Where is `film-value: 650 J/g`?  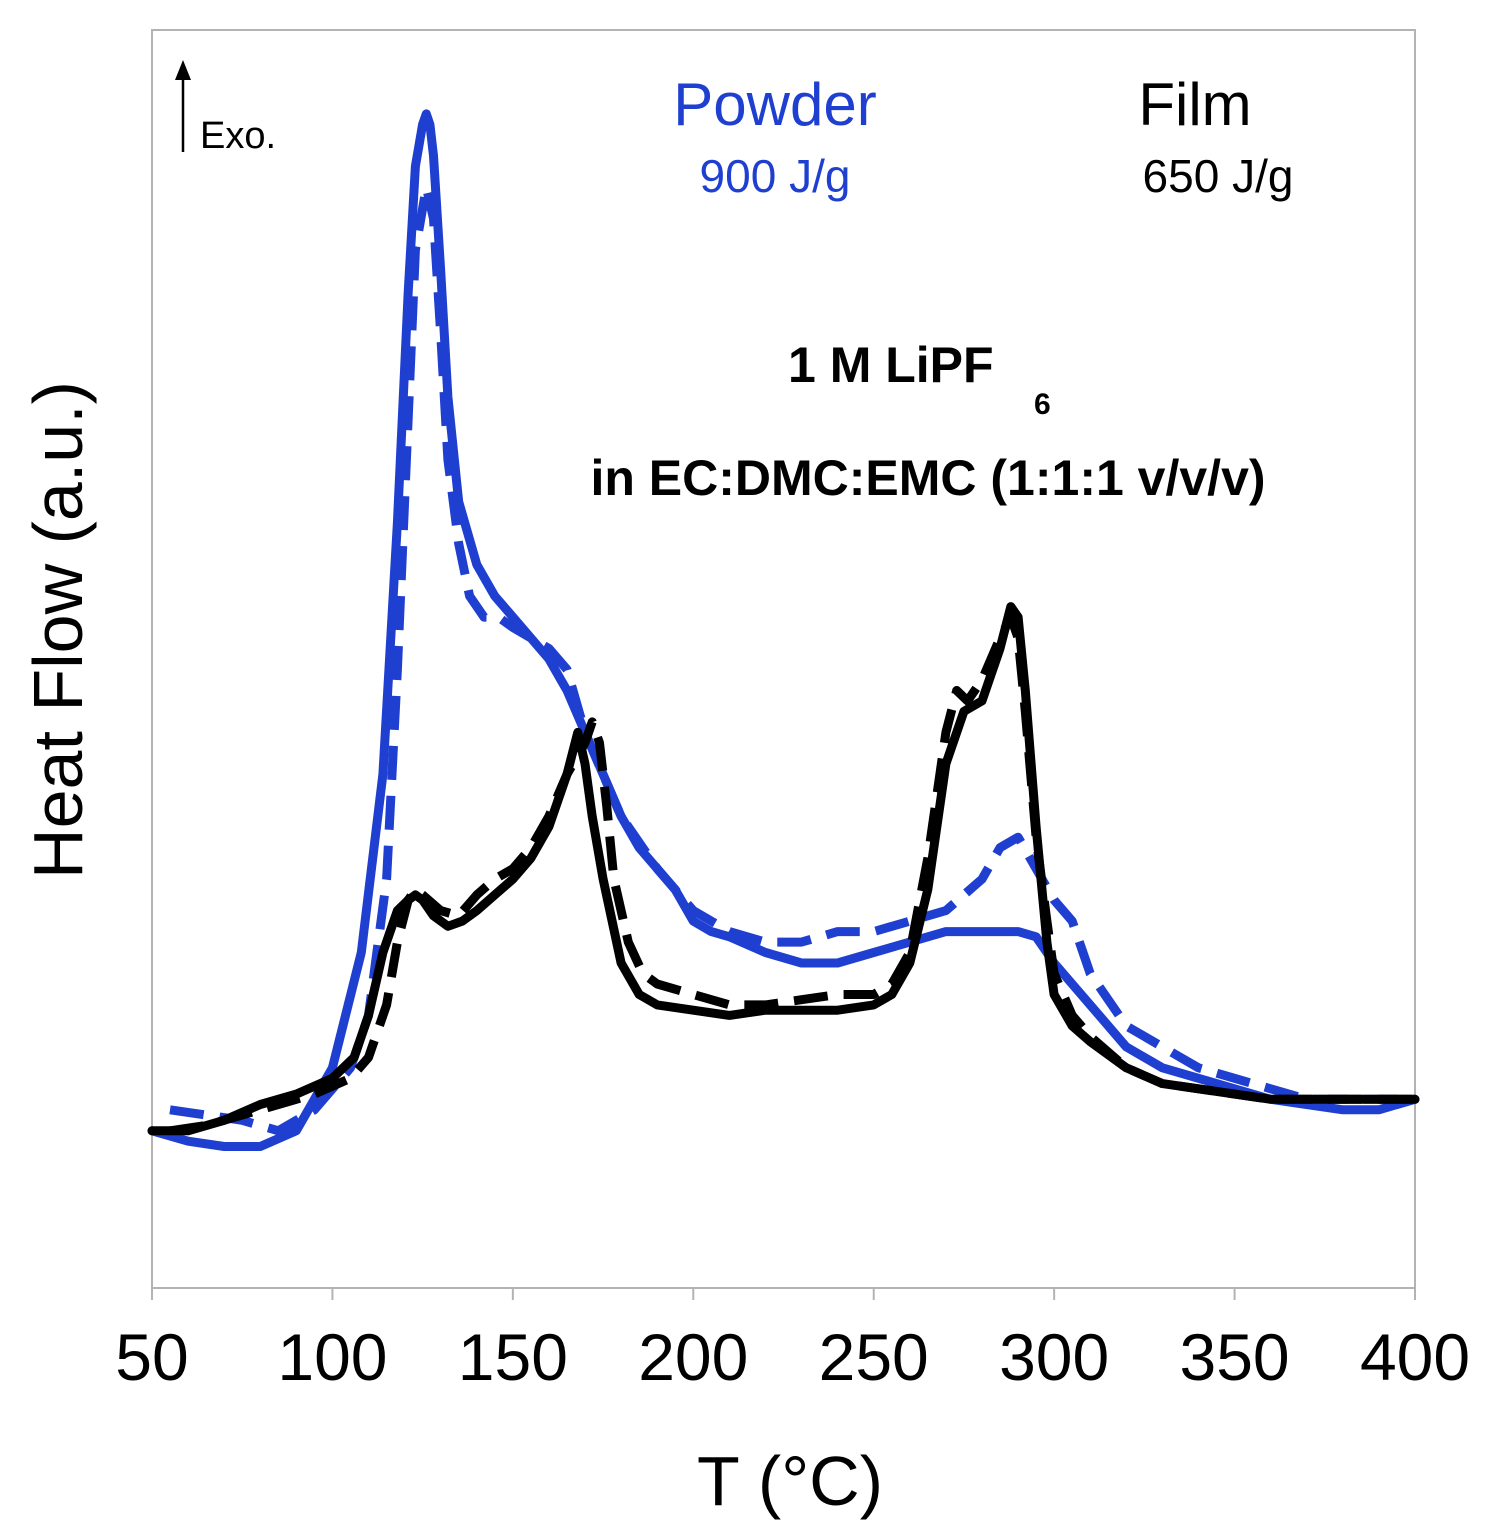 film-value: 650 J/g is located at coordinates (1218, 176).